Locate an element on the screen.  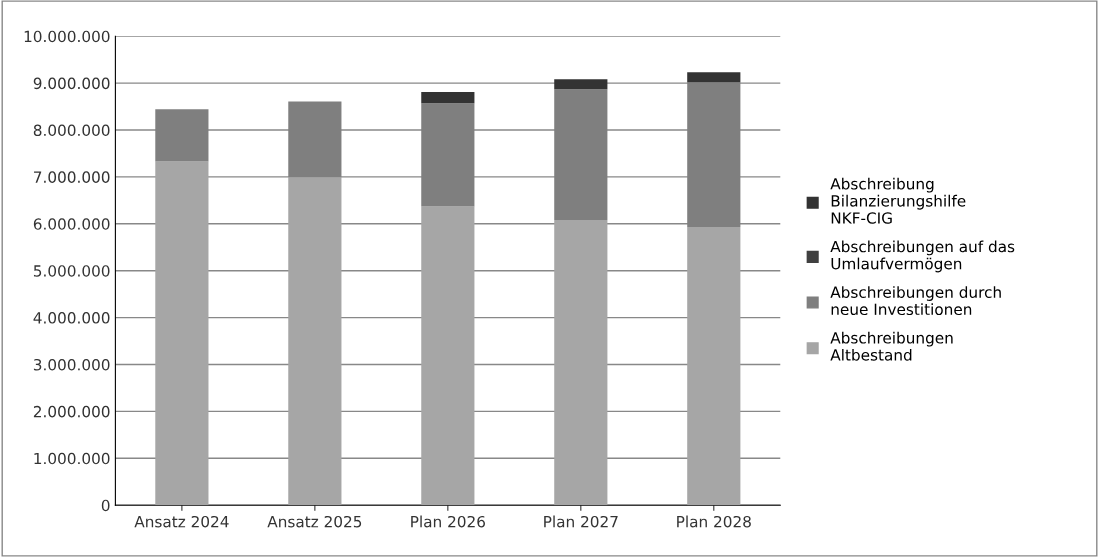
x-tick-label: Plan 2028 is located at coordinates (714, 521).